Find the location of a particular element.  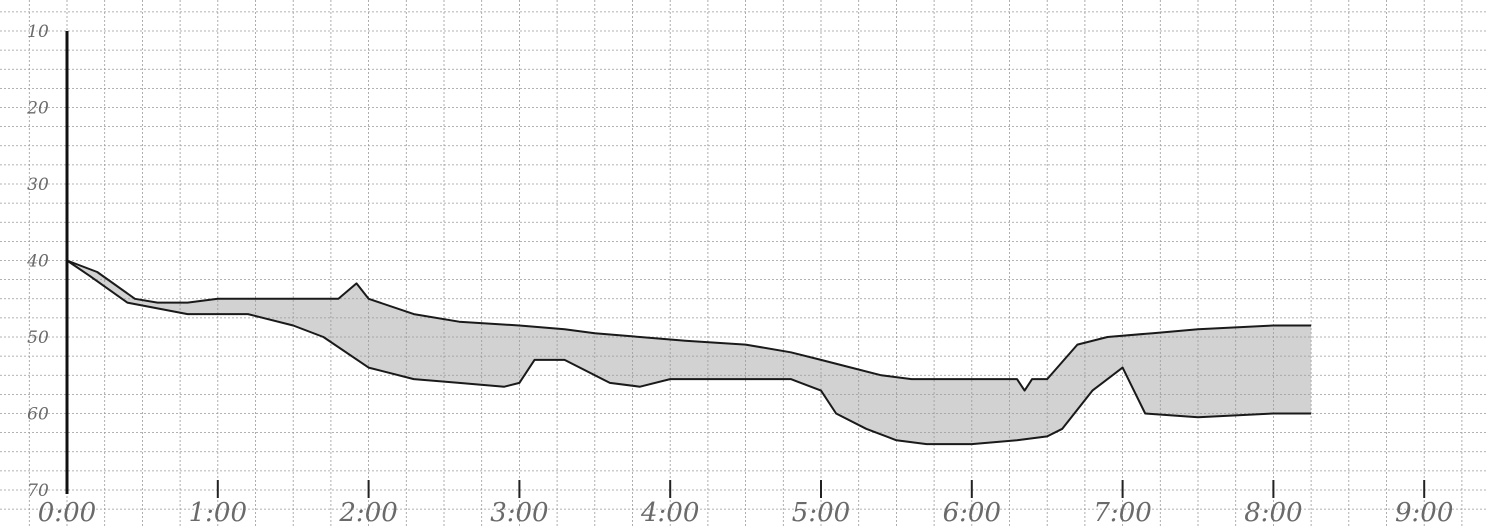

x-tick-label: 0:00 is located at coordinates (67, 512).